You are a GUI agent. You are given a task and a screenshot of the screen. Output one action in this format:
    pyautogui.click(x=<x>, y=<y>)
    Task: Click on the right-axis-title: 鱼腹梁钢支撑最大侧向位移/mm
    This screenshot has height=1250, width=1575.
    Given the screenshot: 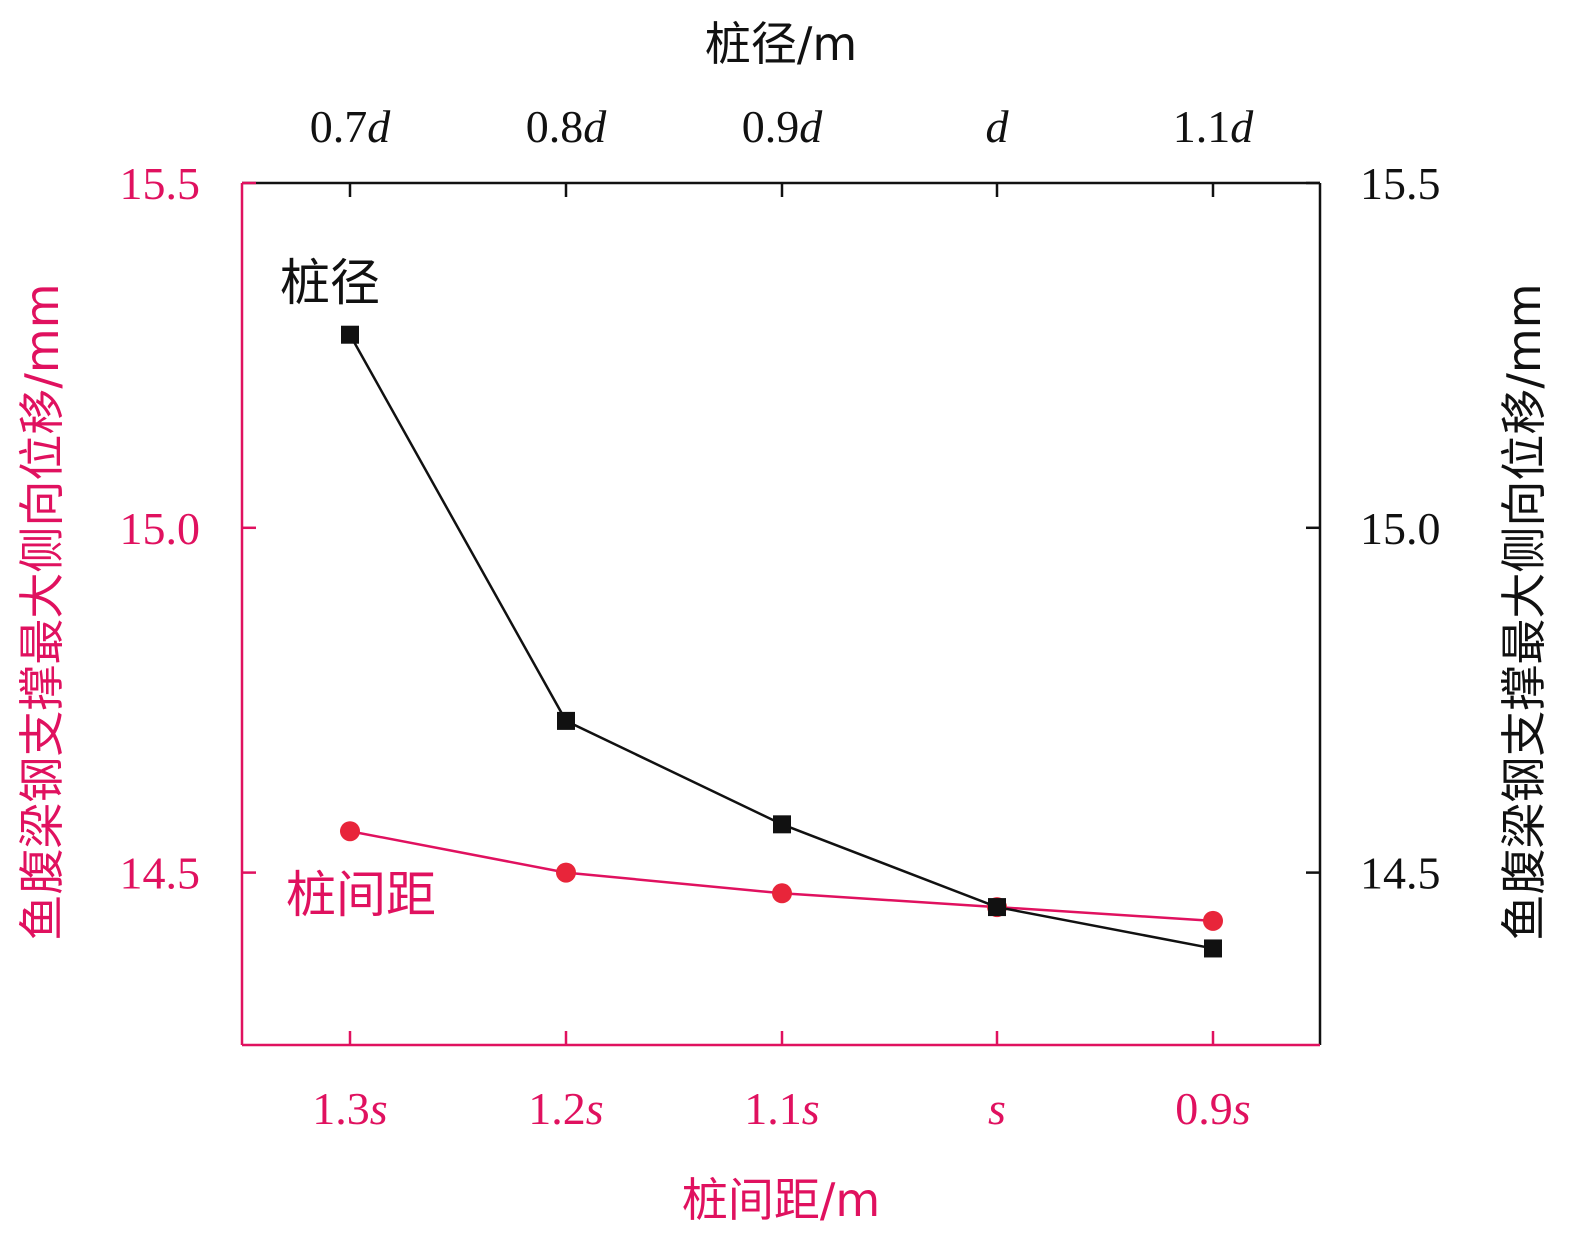 What is the action you would take?
    pyautogui.click(x=1524, y=611)
    